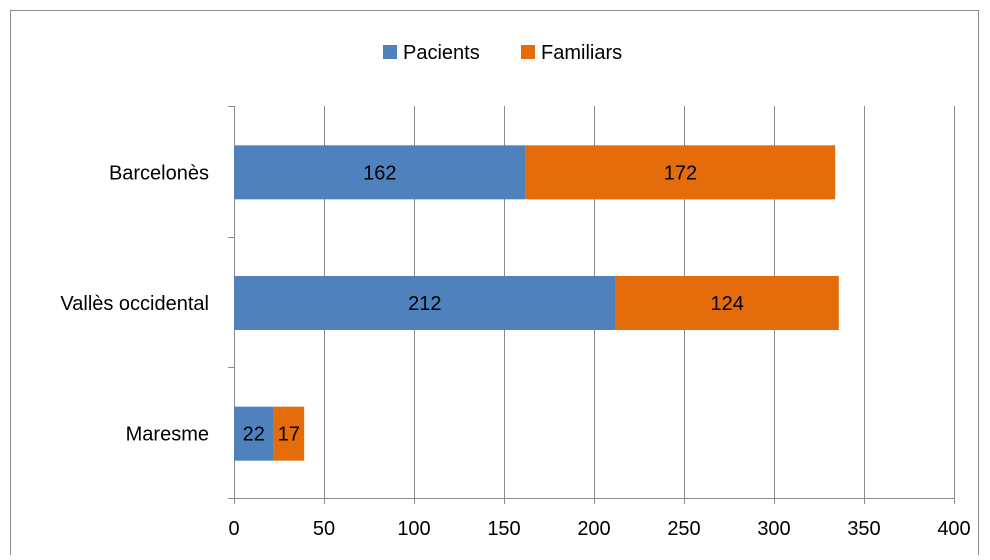  Describe the element at coordinates (159, 173) in the screenshot. I see `category-label-barcelones: Barcelonès` at that location.